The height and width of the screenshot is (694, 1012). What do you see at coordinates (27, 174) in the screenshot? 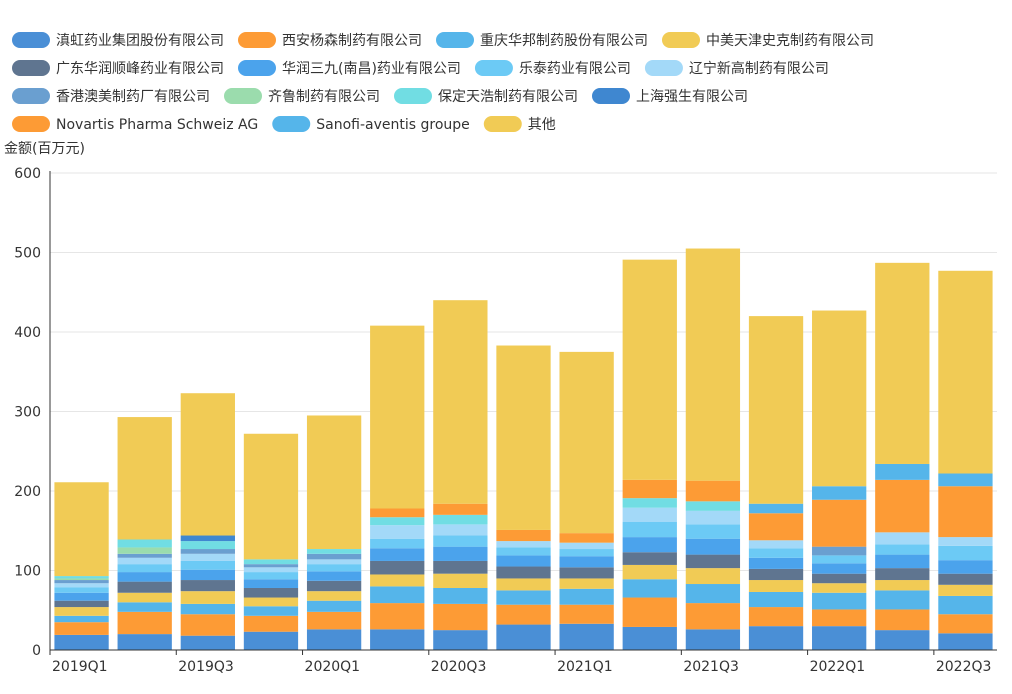
I see `y-tick-label: 600` at bounding box center [27, 174].